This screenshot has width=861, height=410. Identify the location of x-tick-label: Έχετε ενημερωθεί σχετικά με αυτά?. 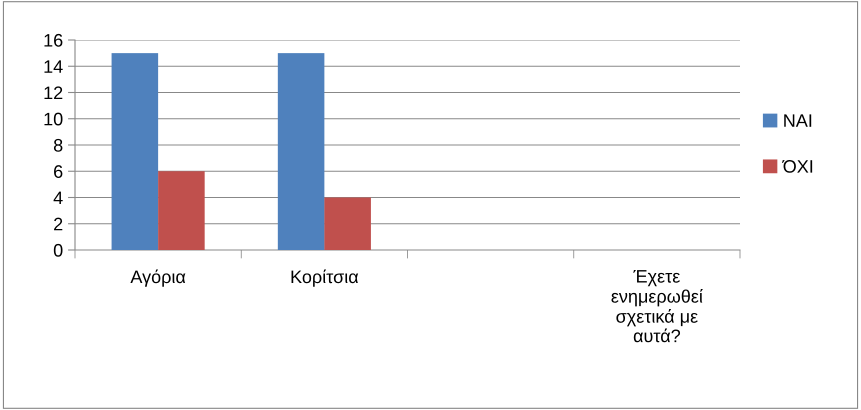
(657, 306).